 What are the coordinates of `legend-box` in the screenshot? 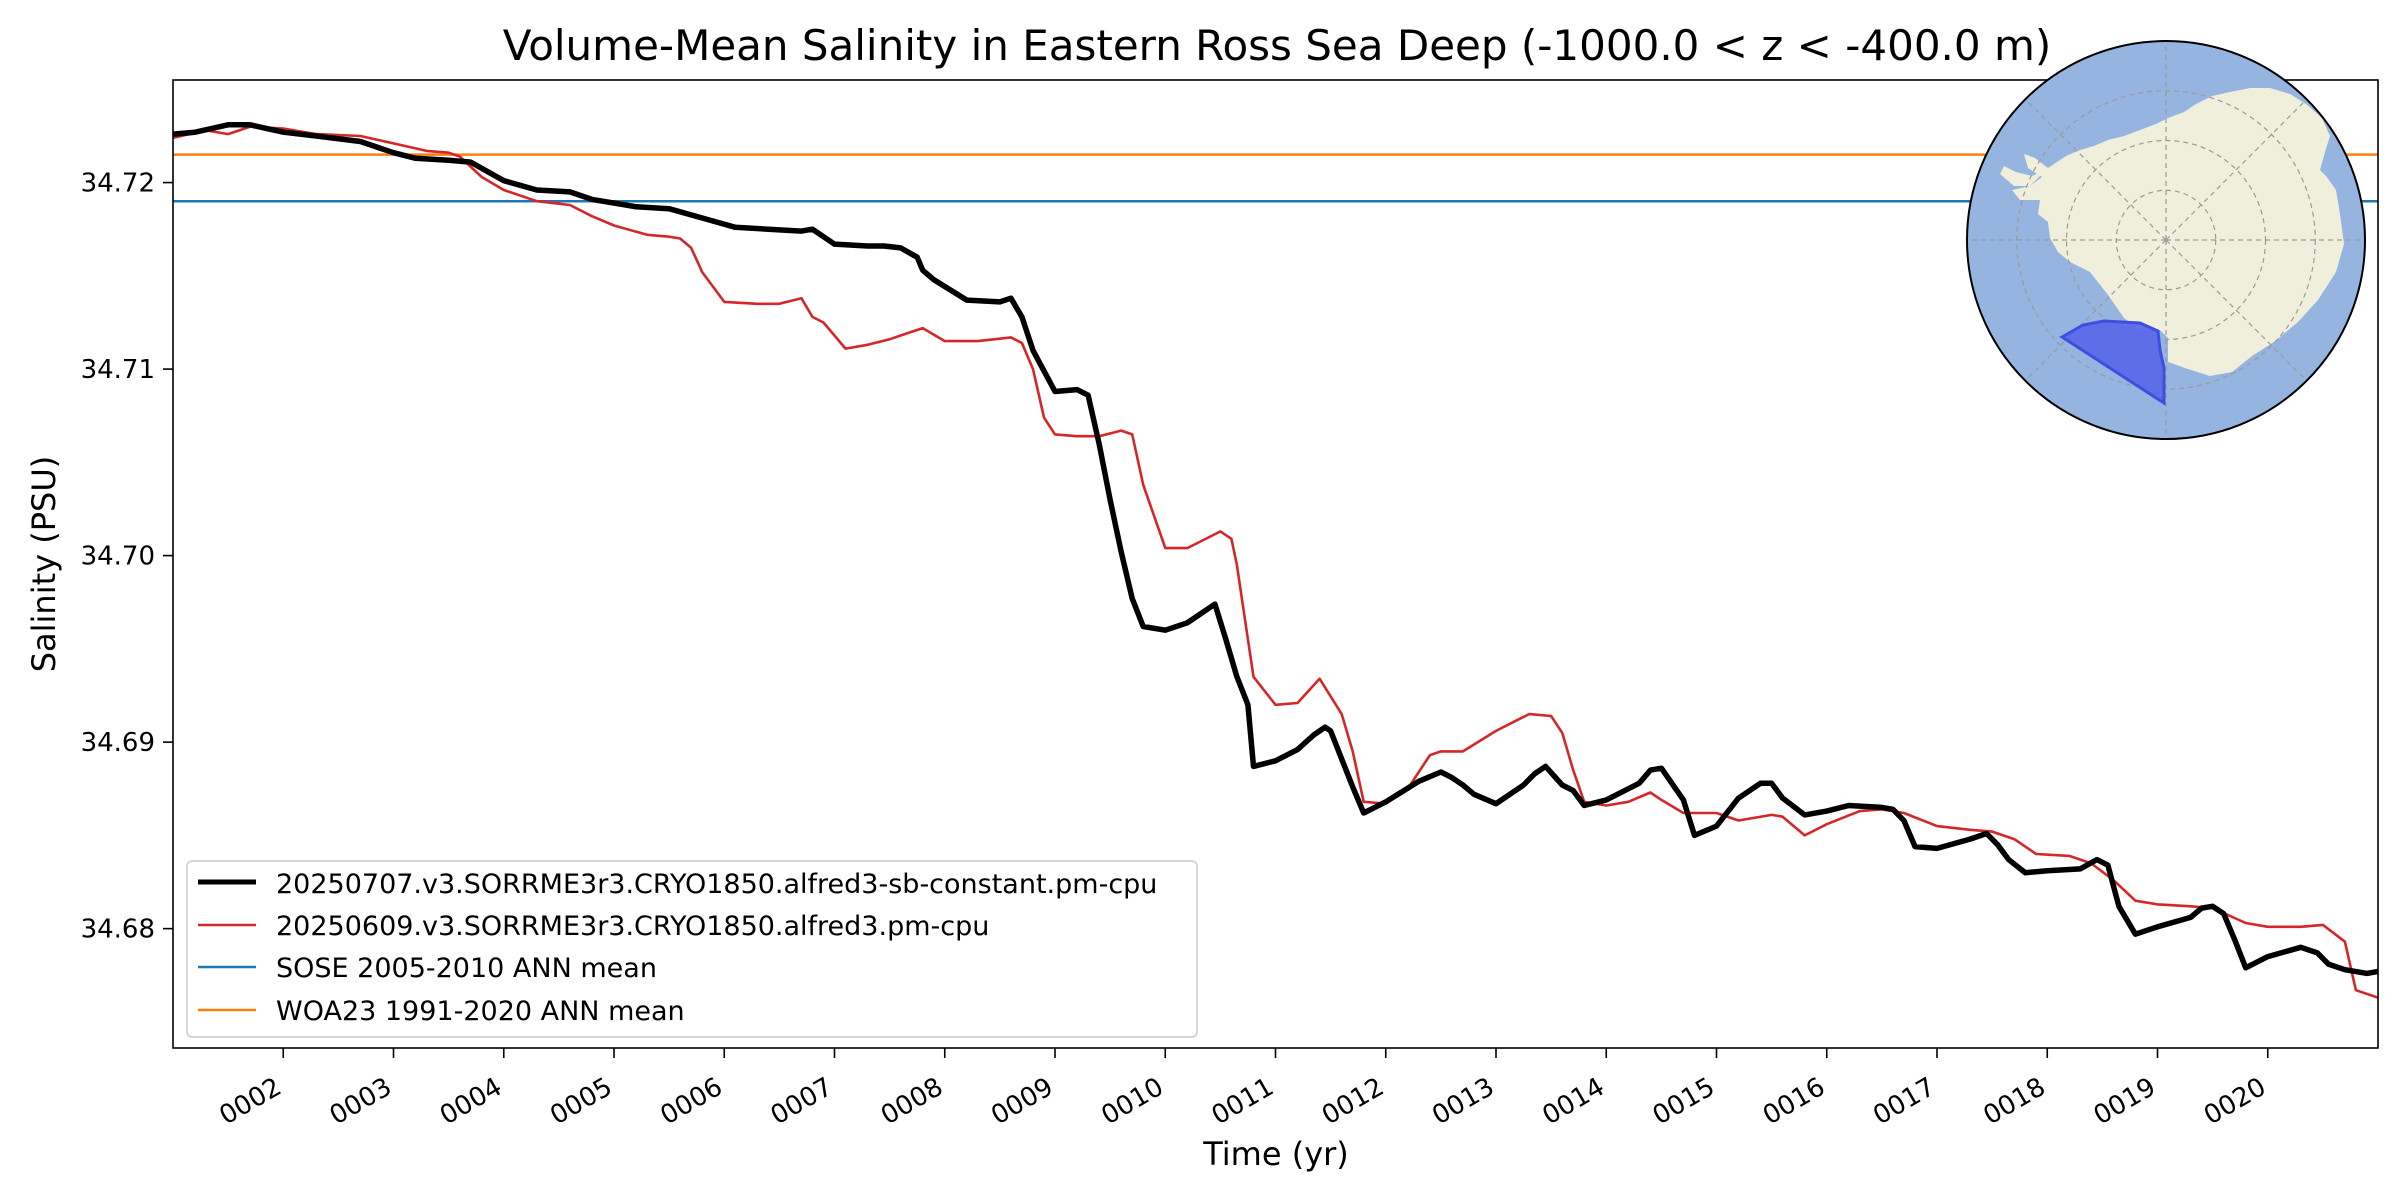 It's located at (692, 949).